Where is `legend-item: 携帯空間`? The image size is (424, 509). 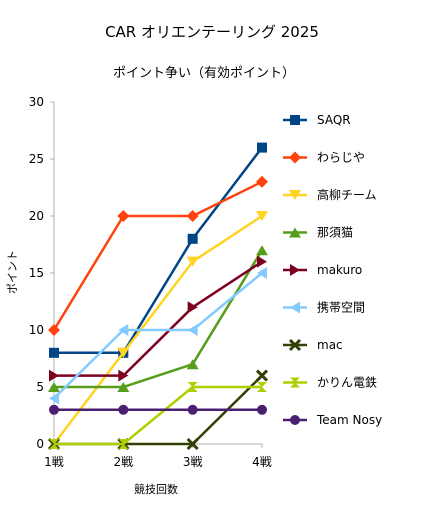 legend-item: 携帯空間 is located at coordinates (324, 307).